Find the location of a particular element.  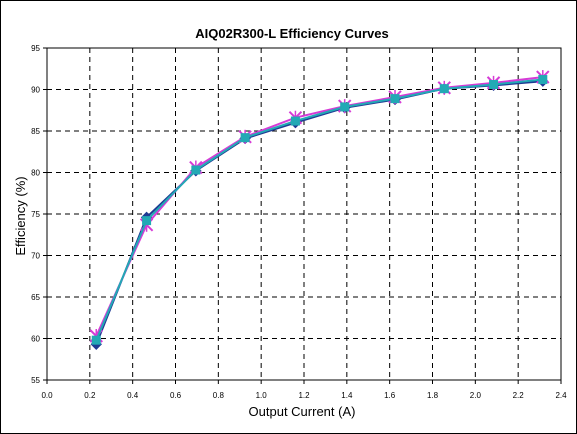

x-tick-label: 0.0 is located at coordinates (47, 395).